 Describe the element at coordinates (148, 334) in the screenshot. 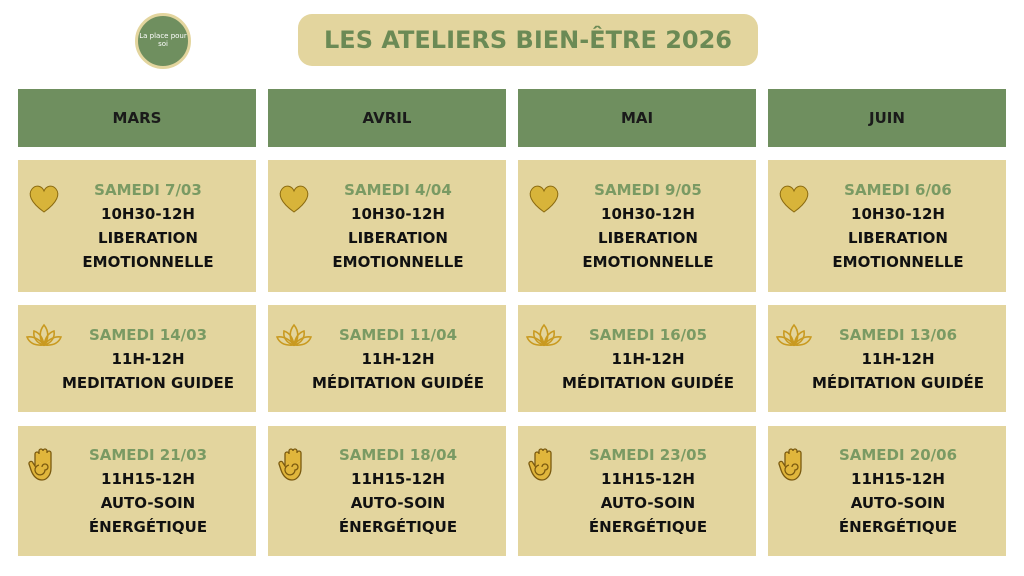

I see `date: SAMEDI 14/03` at that location.